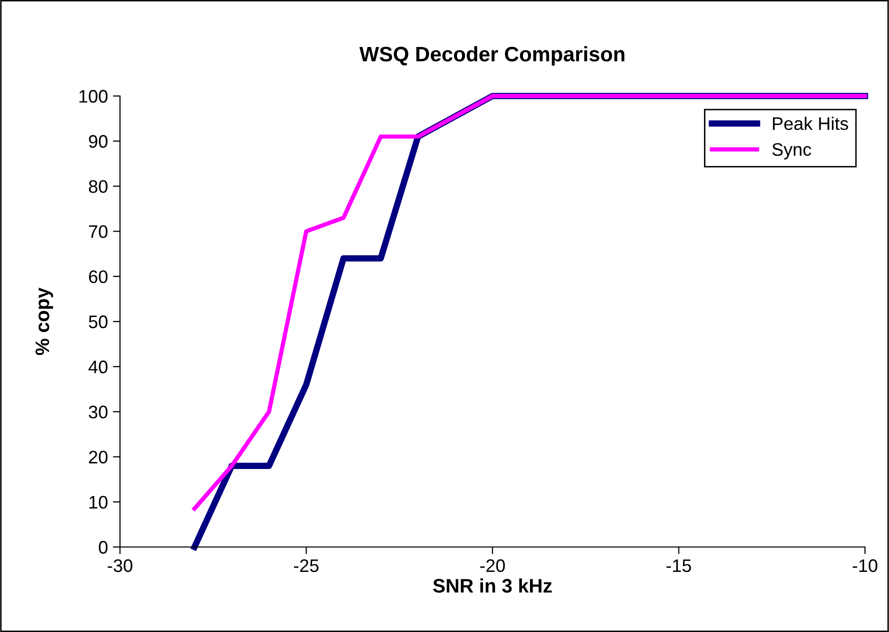  What do you see at coordinates (810, 123) in the screenshot?
I see `legend-label: Peak Hits` at bounding box center [810, 123].